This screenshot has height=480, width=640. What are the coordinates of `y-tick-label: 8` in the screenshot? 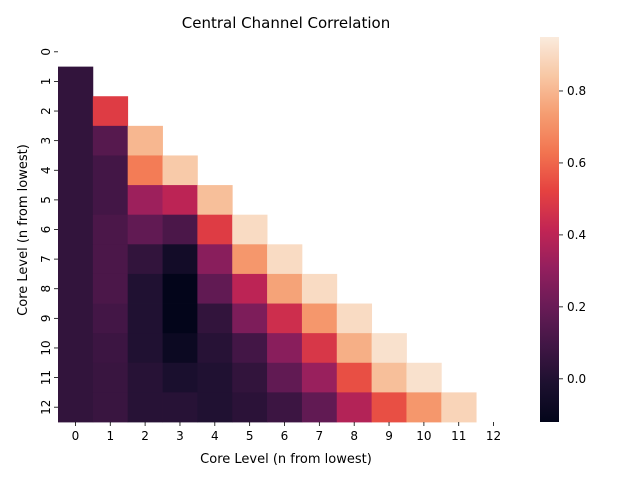 It's located at (46, 289).